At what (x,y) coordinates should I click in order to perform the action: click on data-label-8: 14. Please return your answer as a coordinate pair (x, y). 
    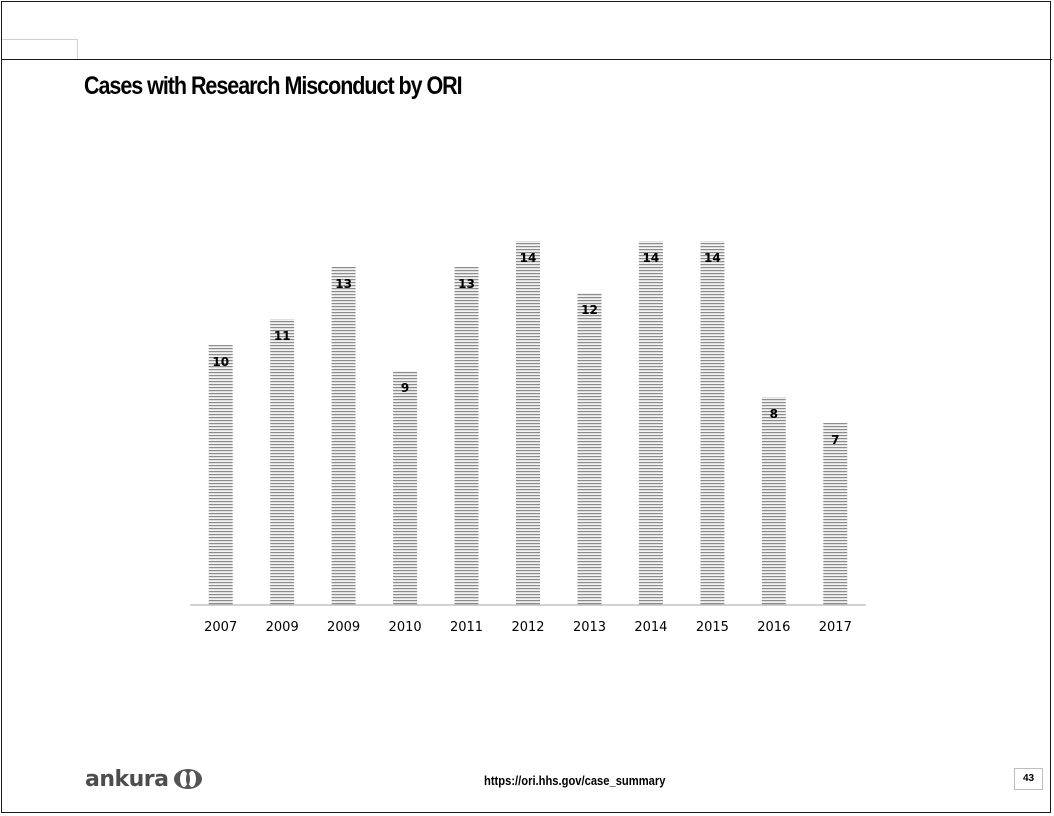
    Looking at the image, I should click on (712, 258).